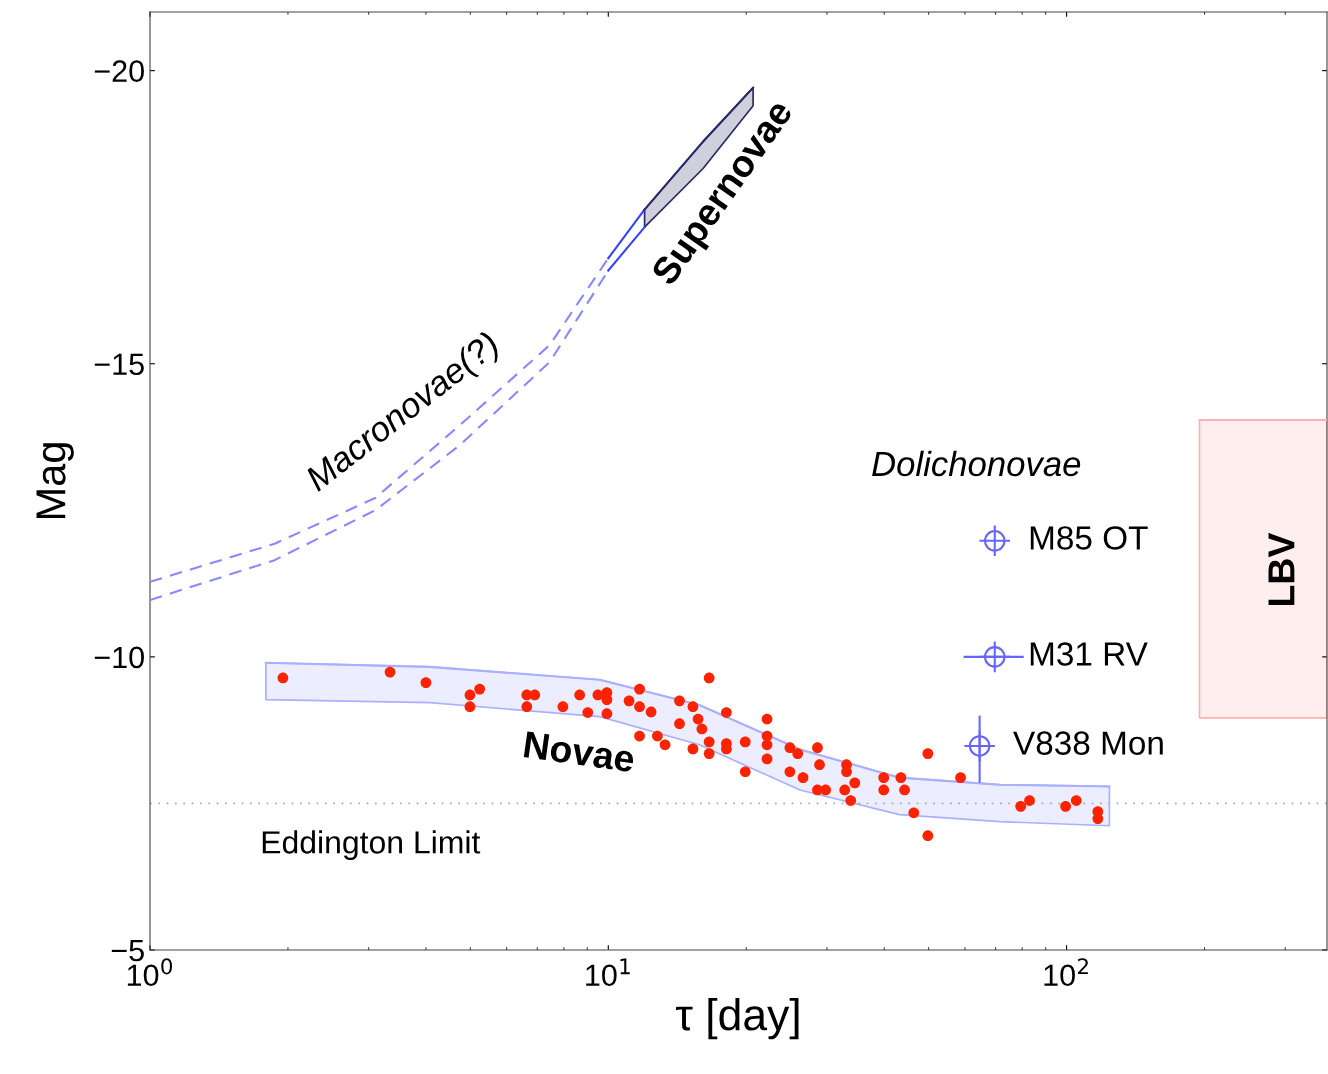 The image size is (1328, 1074). I want to click on x-tick-label: 10$^{2}$, so click(1066, 972).